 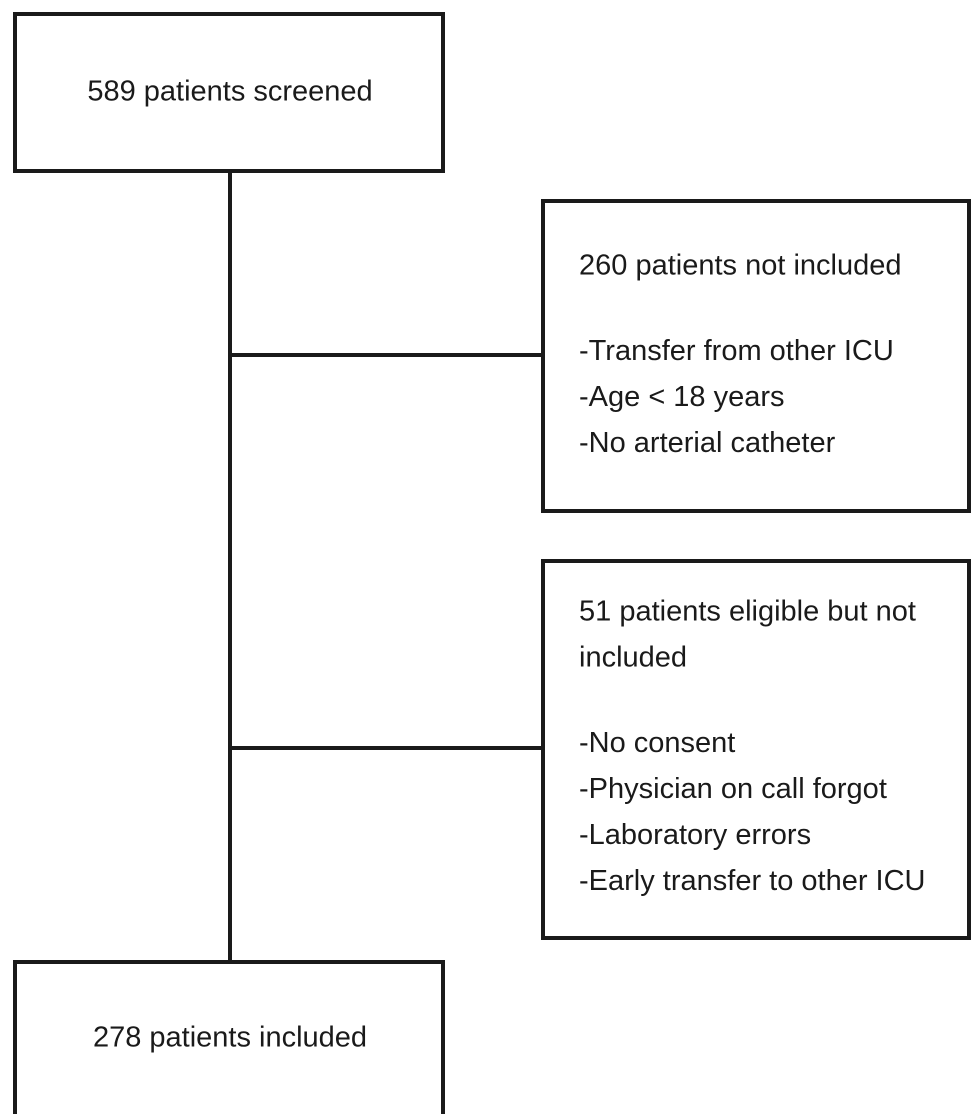 What do you see at coordinates (695, 835) in the screenshot?
I see `node-item: -Laboratory errors` at bounding box center [695, 835].